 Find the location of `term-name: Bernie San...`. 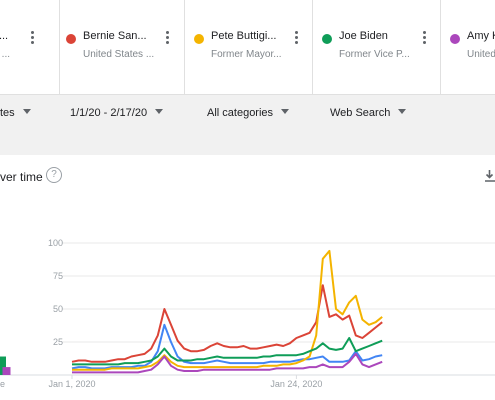

term-name: Bernie San... is located at coordinates (115, 36).